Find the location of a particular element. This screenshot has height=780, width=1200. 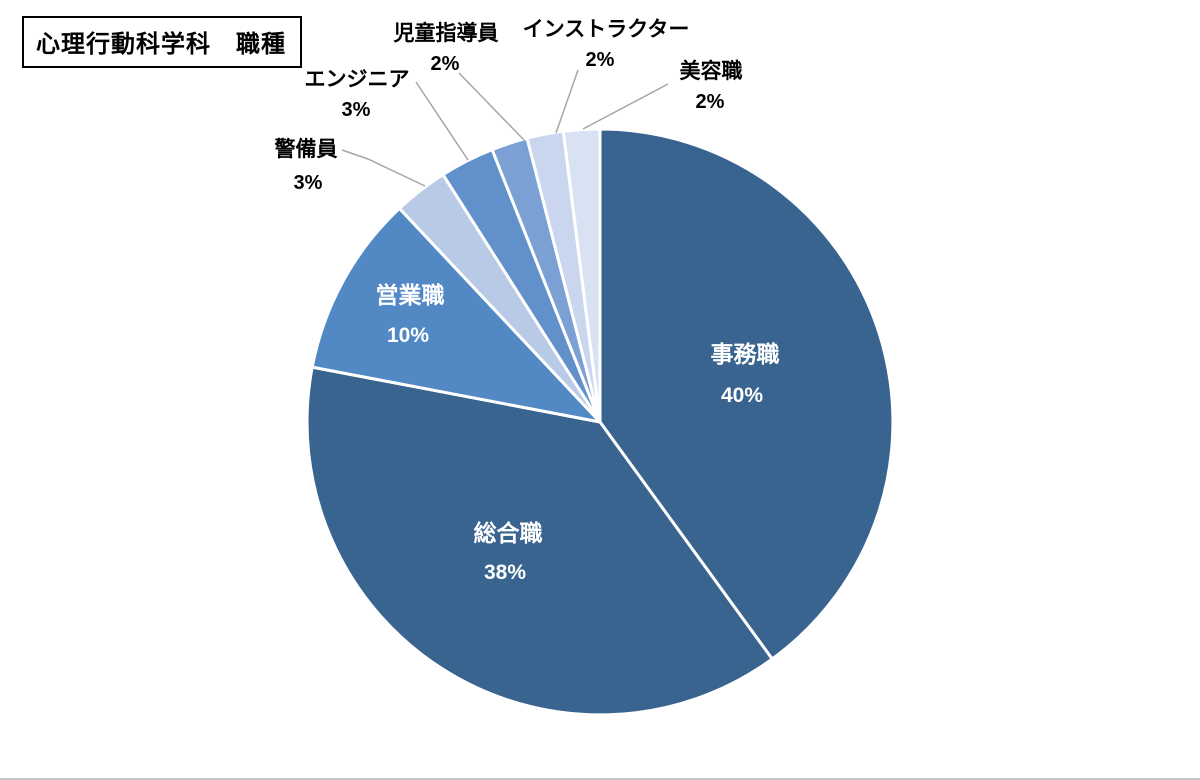

chart-title: 心理行動科学科 職種 is located at coordinates (161, 44).